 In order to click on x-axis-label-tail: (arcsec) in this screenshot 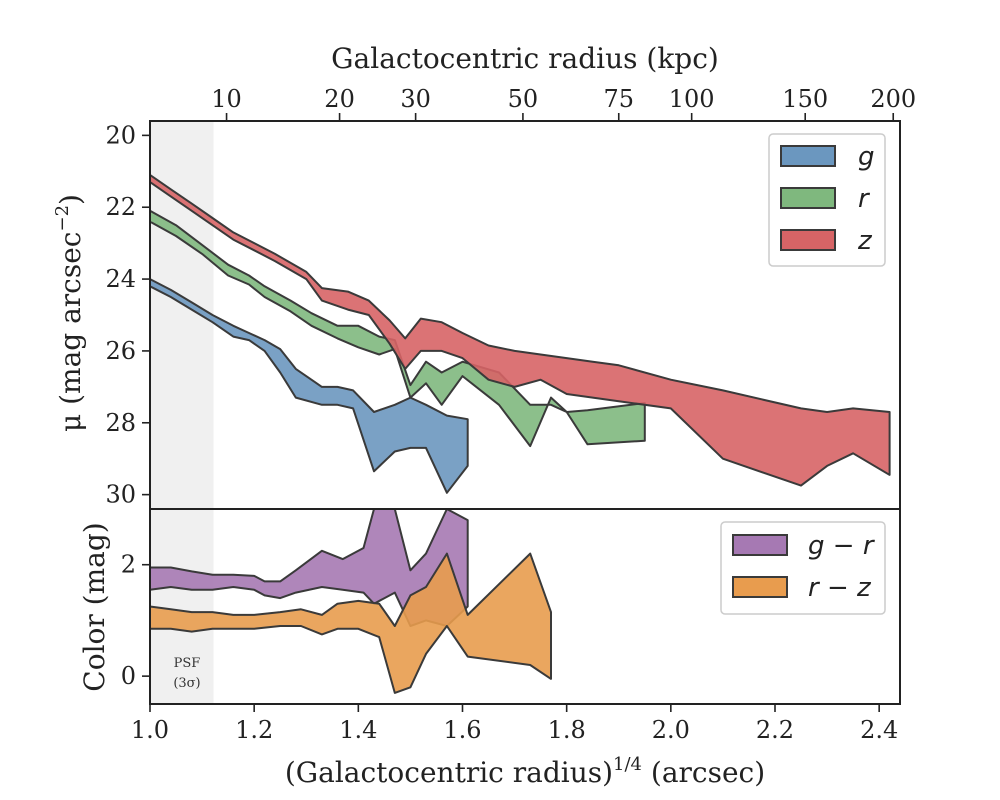, I will do `click(703, 772)`.